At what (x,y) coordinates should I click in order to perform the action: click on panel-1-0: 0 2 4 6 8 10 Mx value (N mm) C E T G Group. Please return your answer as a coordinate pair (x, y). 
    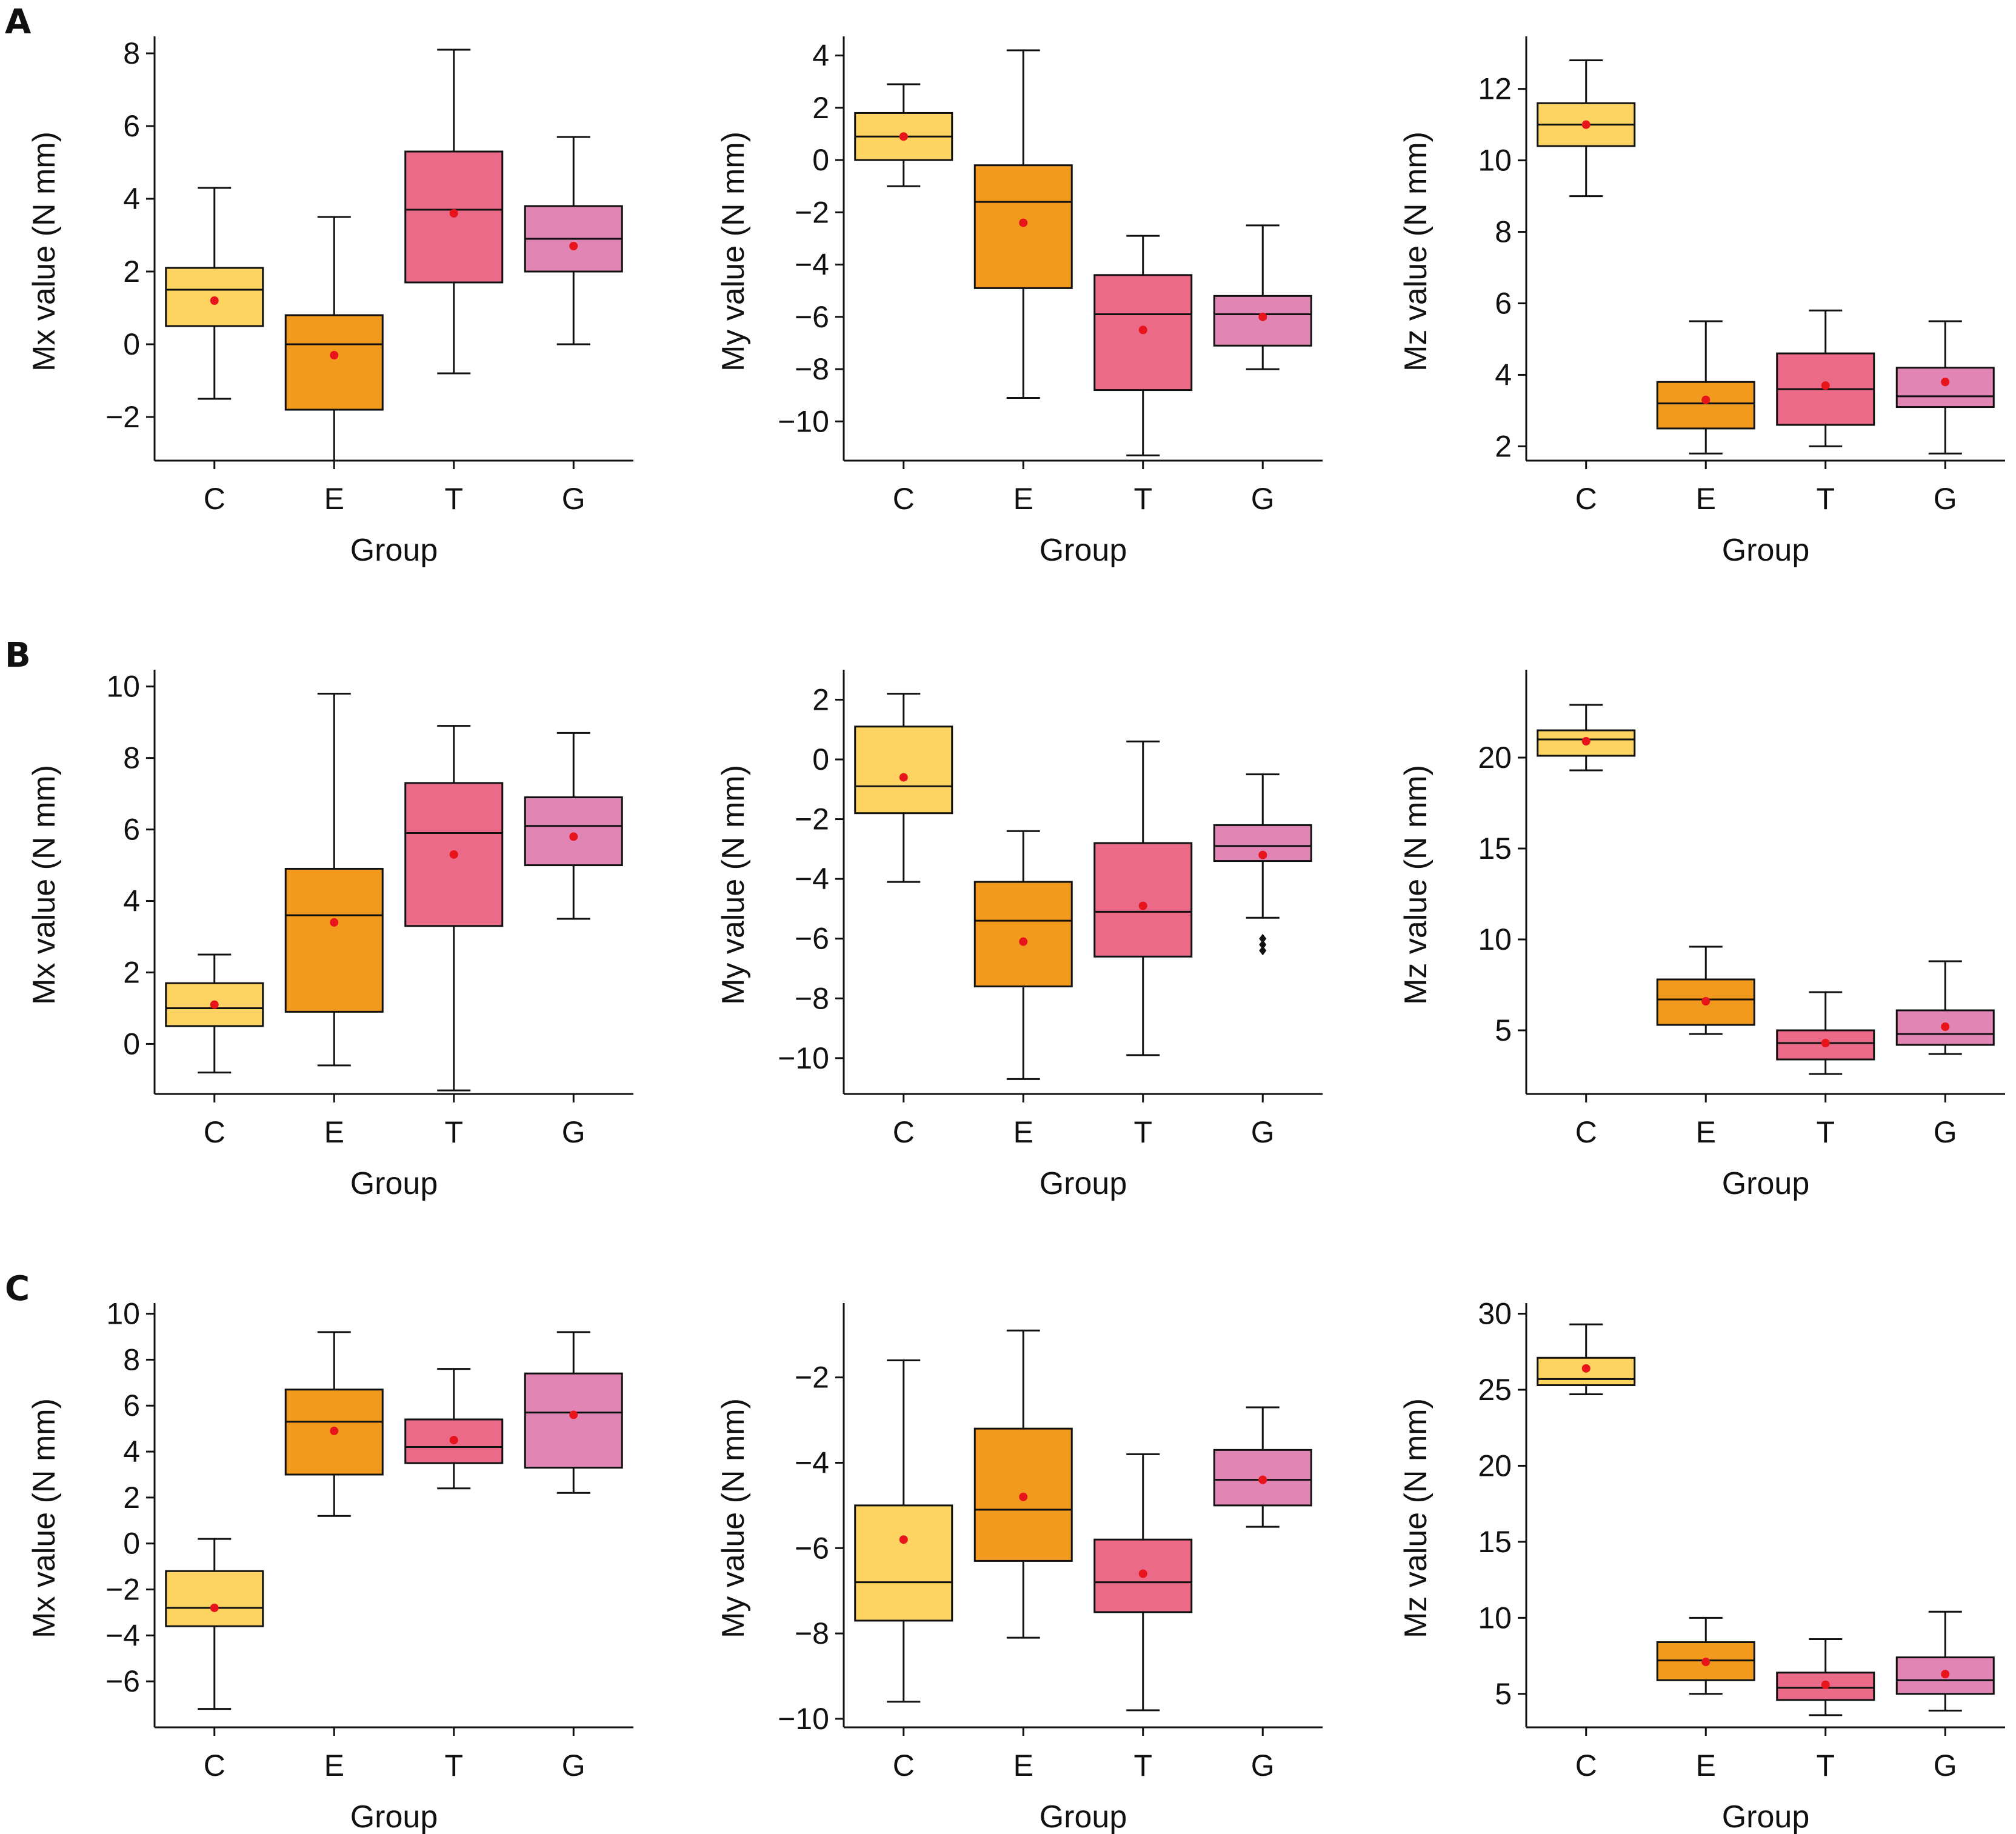
    Looking at the image, I should click on (330, 935).